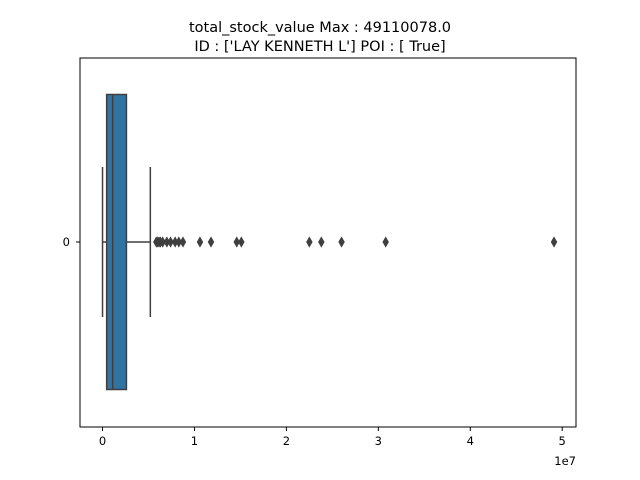 This screenshot has width=640, height=480. Describe the element at coordinates (320, 28) in the screenshot. I see `chart-title-line-1: total_stock_value Max : 49110078.0` at that location.